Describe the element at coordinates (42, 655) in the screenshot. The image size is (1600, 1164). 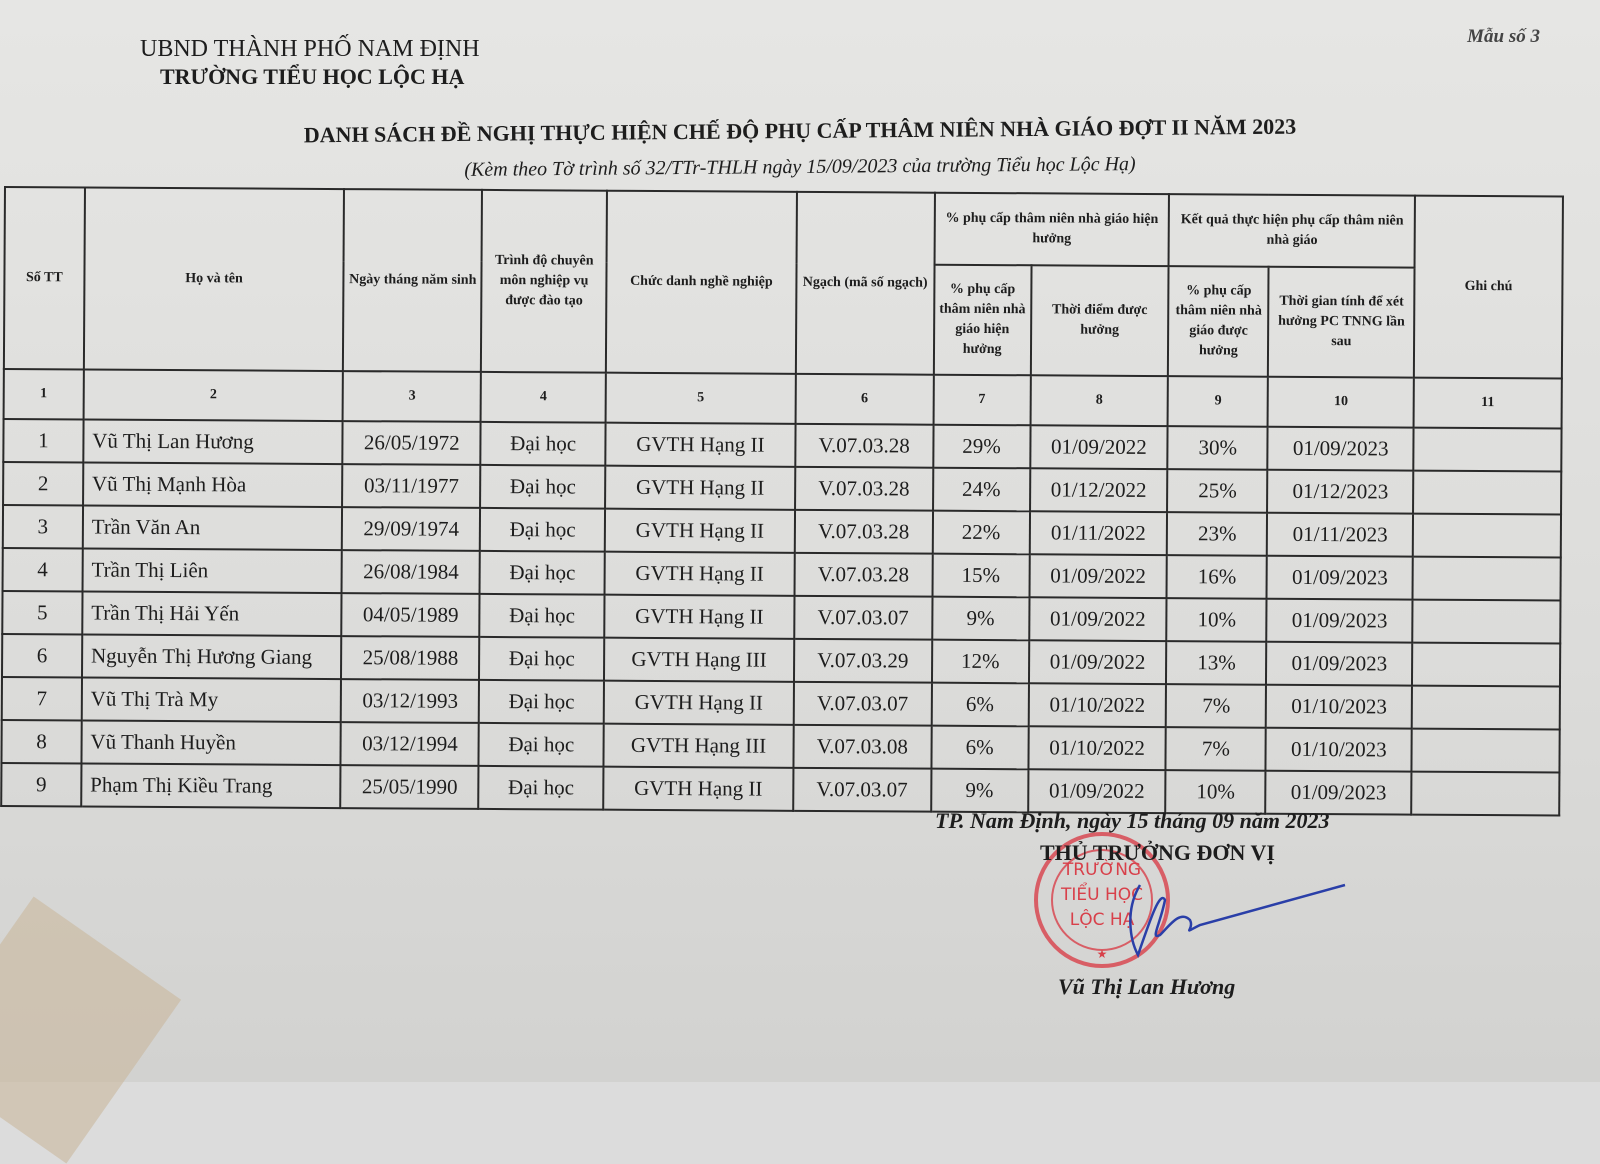
I see `table-cell: 6` at that location.